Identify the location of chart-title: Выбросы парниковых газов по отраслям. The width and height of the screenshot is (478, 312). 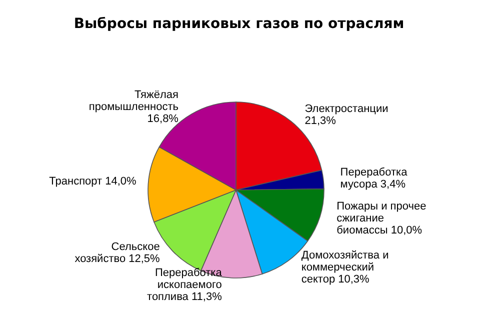
(239, 24).